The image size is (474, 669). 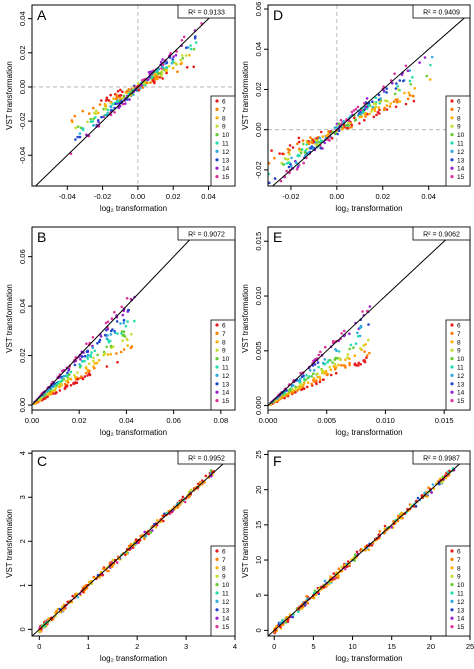 What do you see at coordinates (461, 160) in the screenshot?
I see `legend-label: 13` at bounding box center [461, 160].